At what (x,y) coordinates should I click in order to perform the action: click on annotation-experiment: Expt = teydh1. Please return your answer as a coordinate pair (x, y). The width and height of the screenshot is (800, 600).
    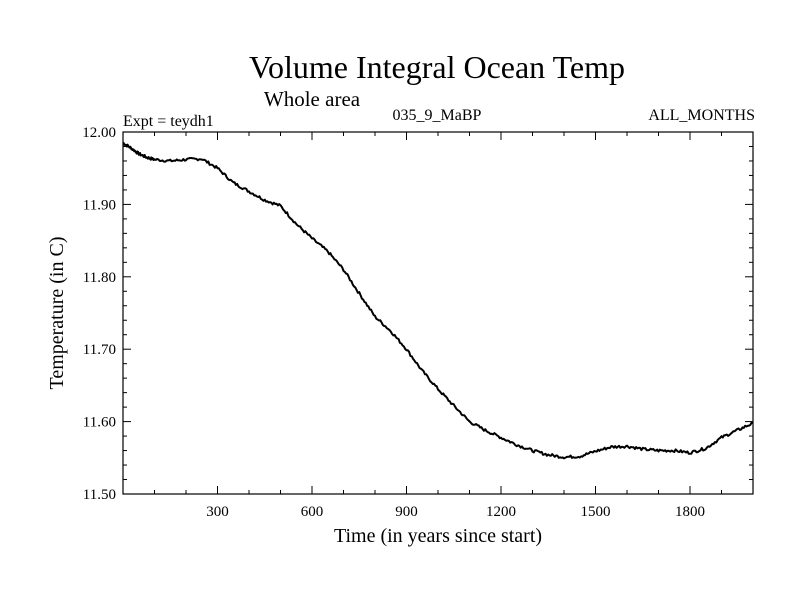
    Looking at the image, I should click on (168, 121).